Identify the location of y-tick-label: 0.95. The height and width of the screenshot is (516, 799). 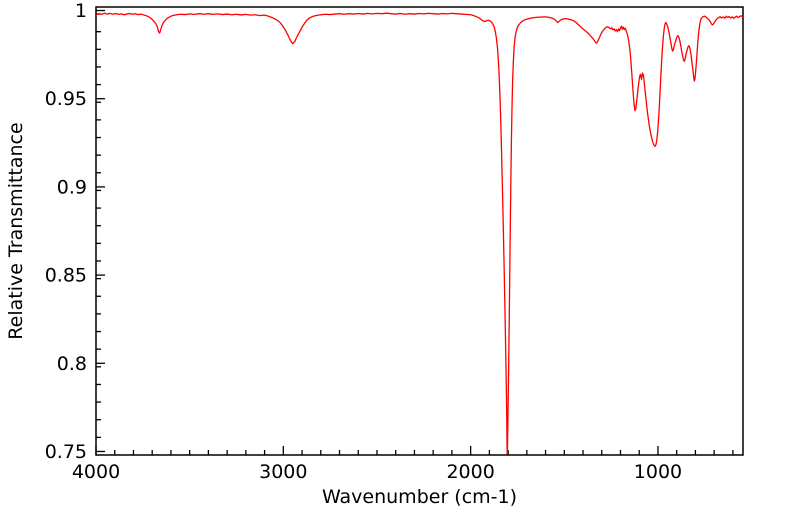
(66, 99).